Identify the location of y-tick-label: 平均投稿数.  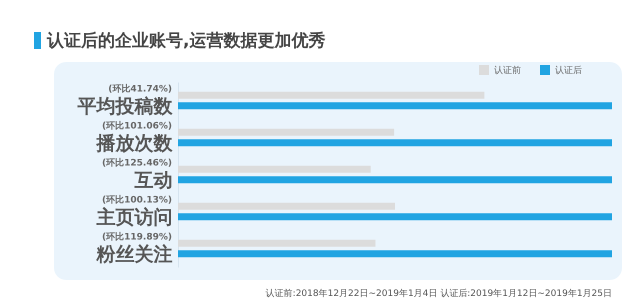
(125, 107).